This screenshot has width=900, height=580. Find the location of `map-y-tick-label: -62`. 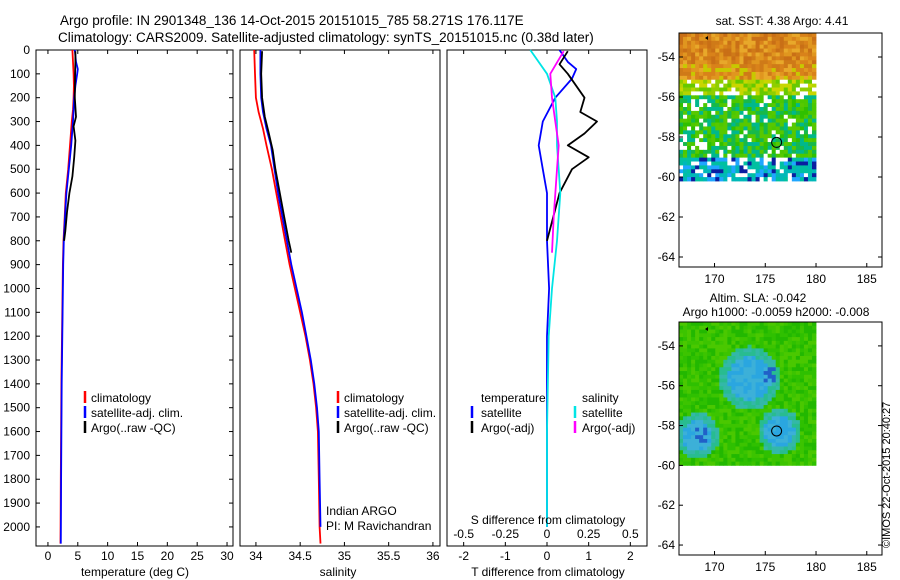

map-y-tick-label: -62 is located at coordinates (667, 505).